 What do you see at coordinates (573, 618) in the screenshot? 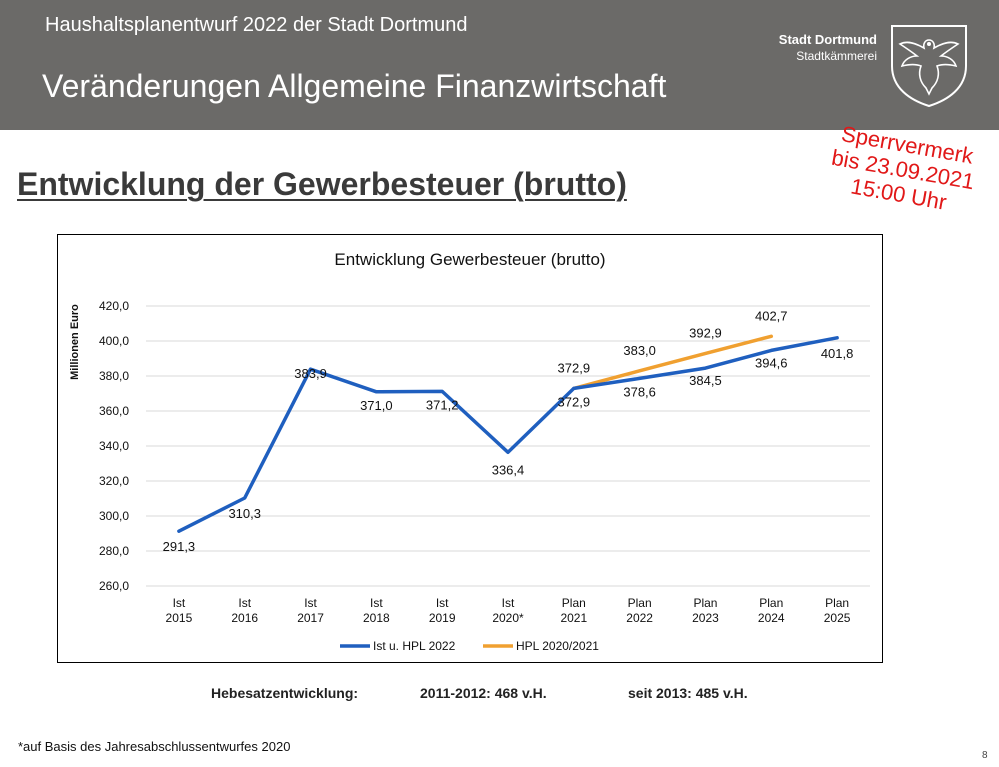
I see `x-tick-label-line2: 2021` at bounding box center [573, 618].